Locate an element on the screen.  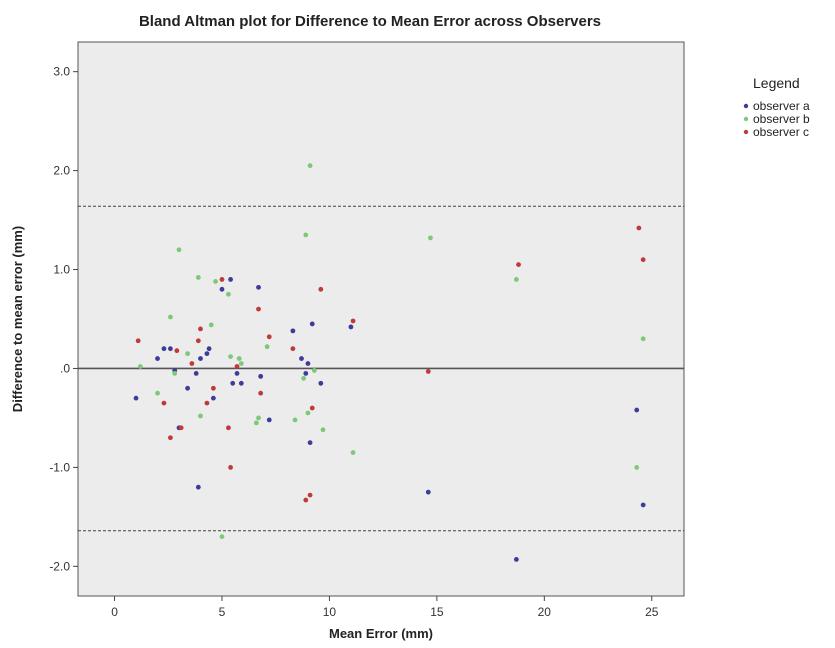
x-tick-label: 15 is located at coordinates (437, 612).